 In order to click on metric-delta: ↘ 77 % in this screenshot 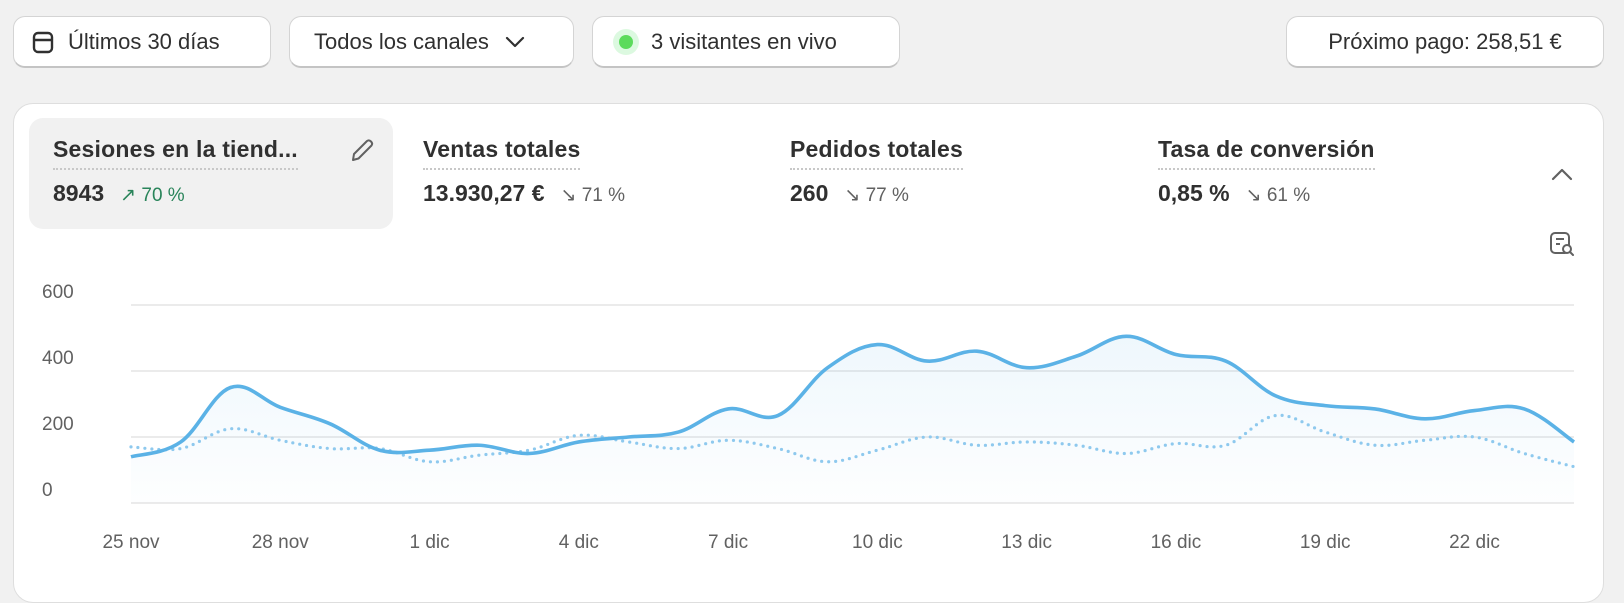, I will do `click(876, 195)`.